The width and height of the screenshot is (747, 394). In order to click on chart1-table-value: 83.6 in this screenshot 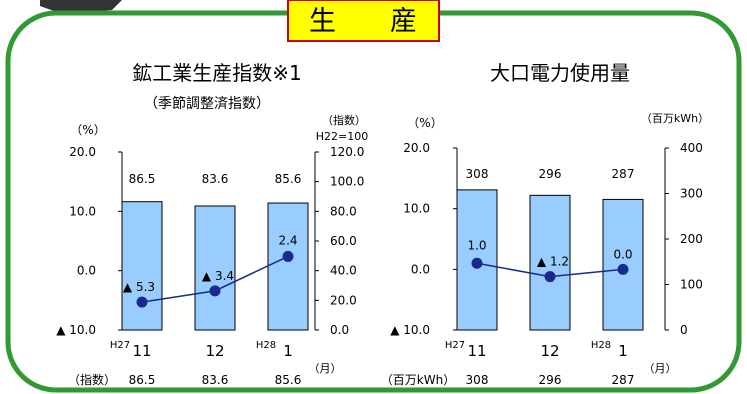, I will do `click(215, 380)`.